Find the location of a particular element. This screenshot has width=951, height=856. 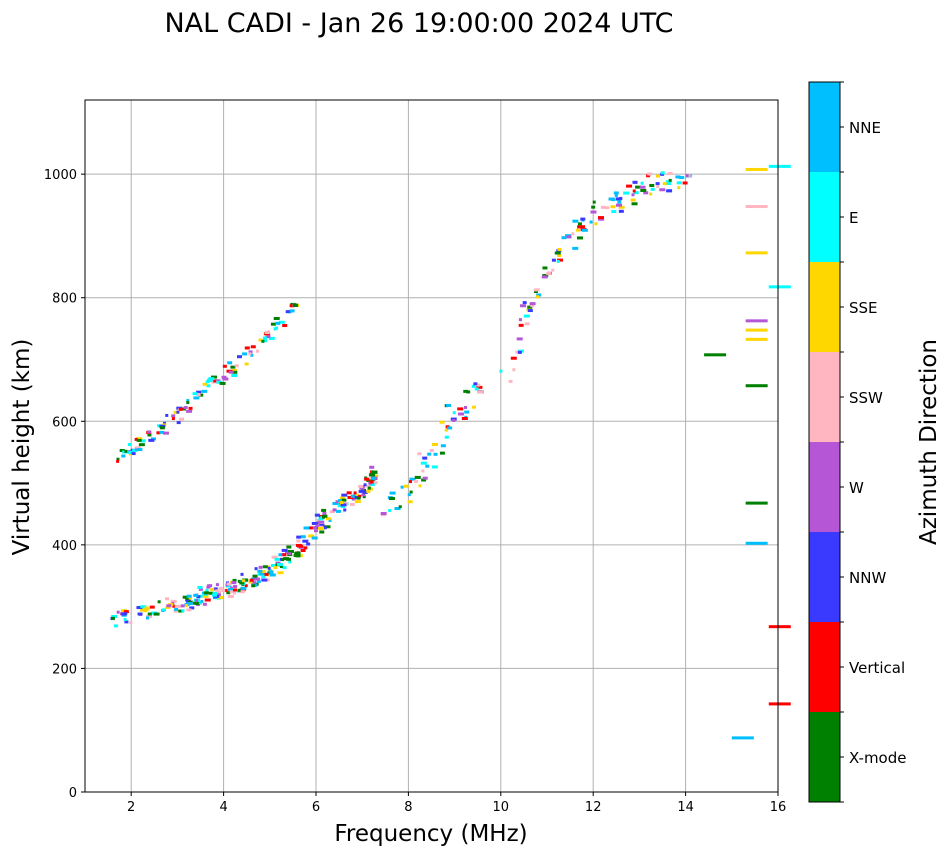

y-tick-label: 800 is located at coordinates (64, 299).